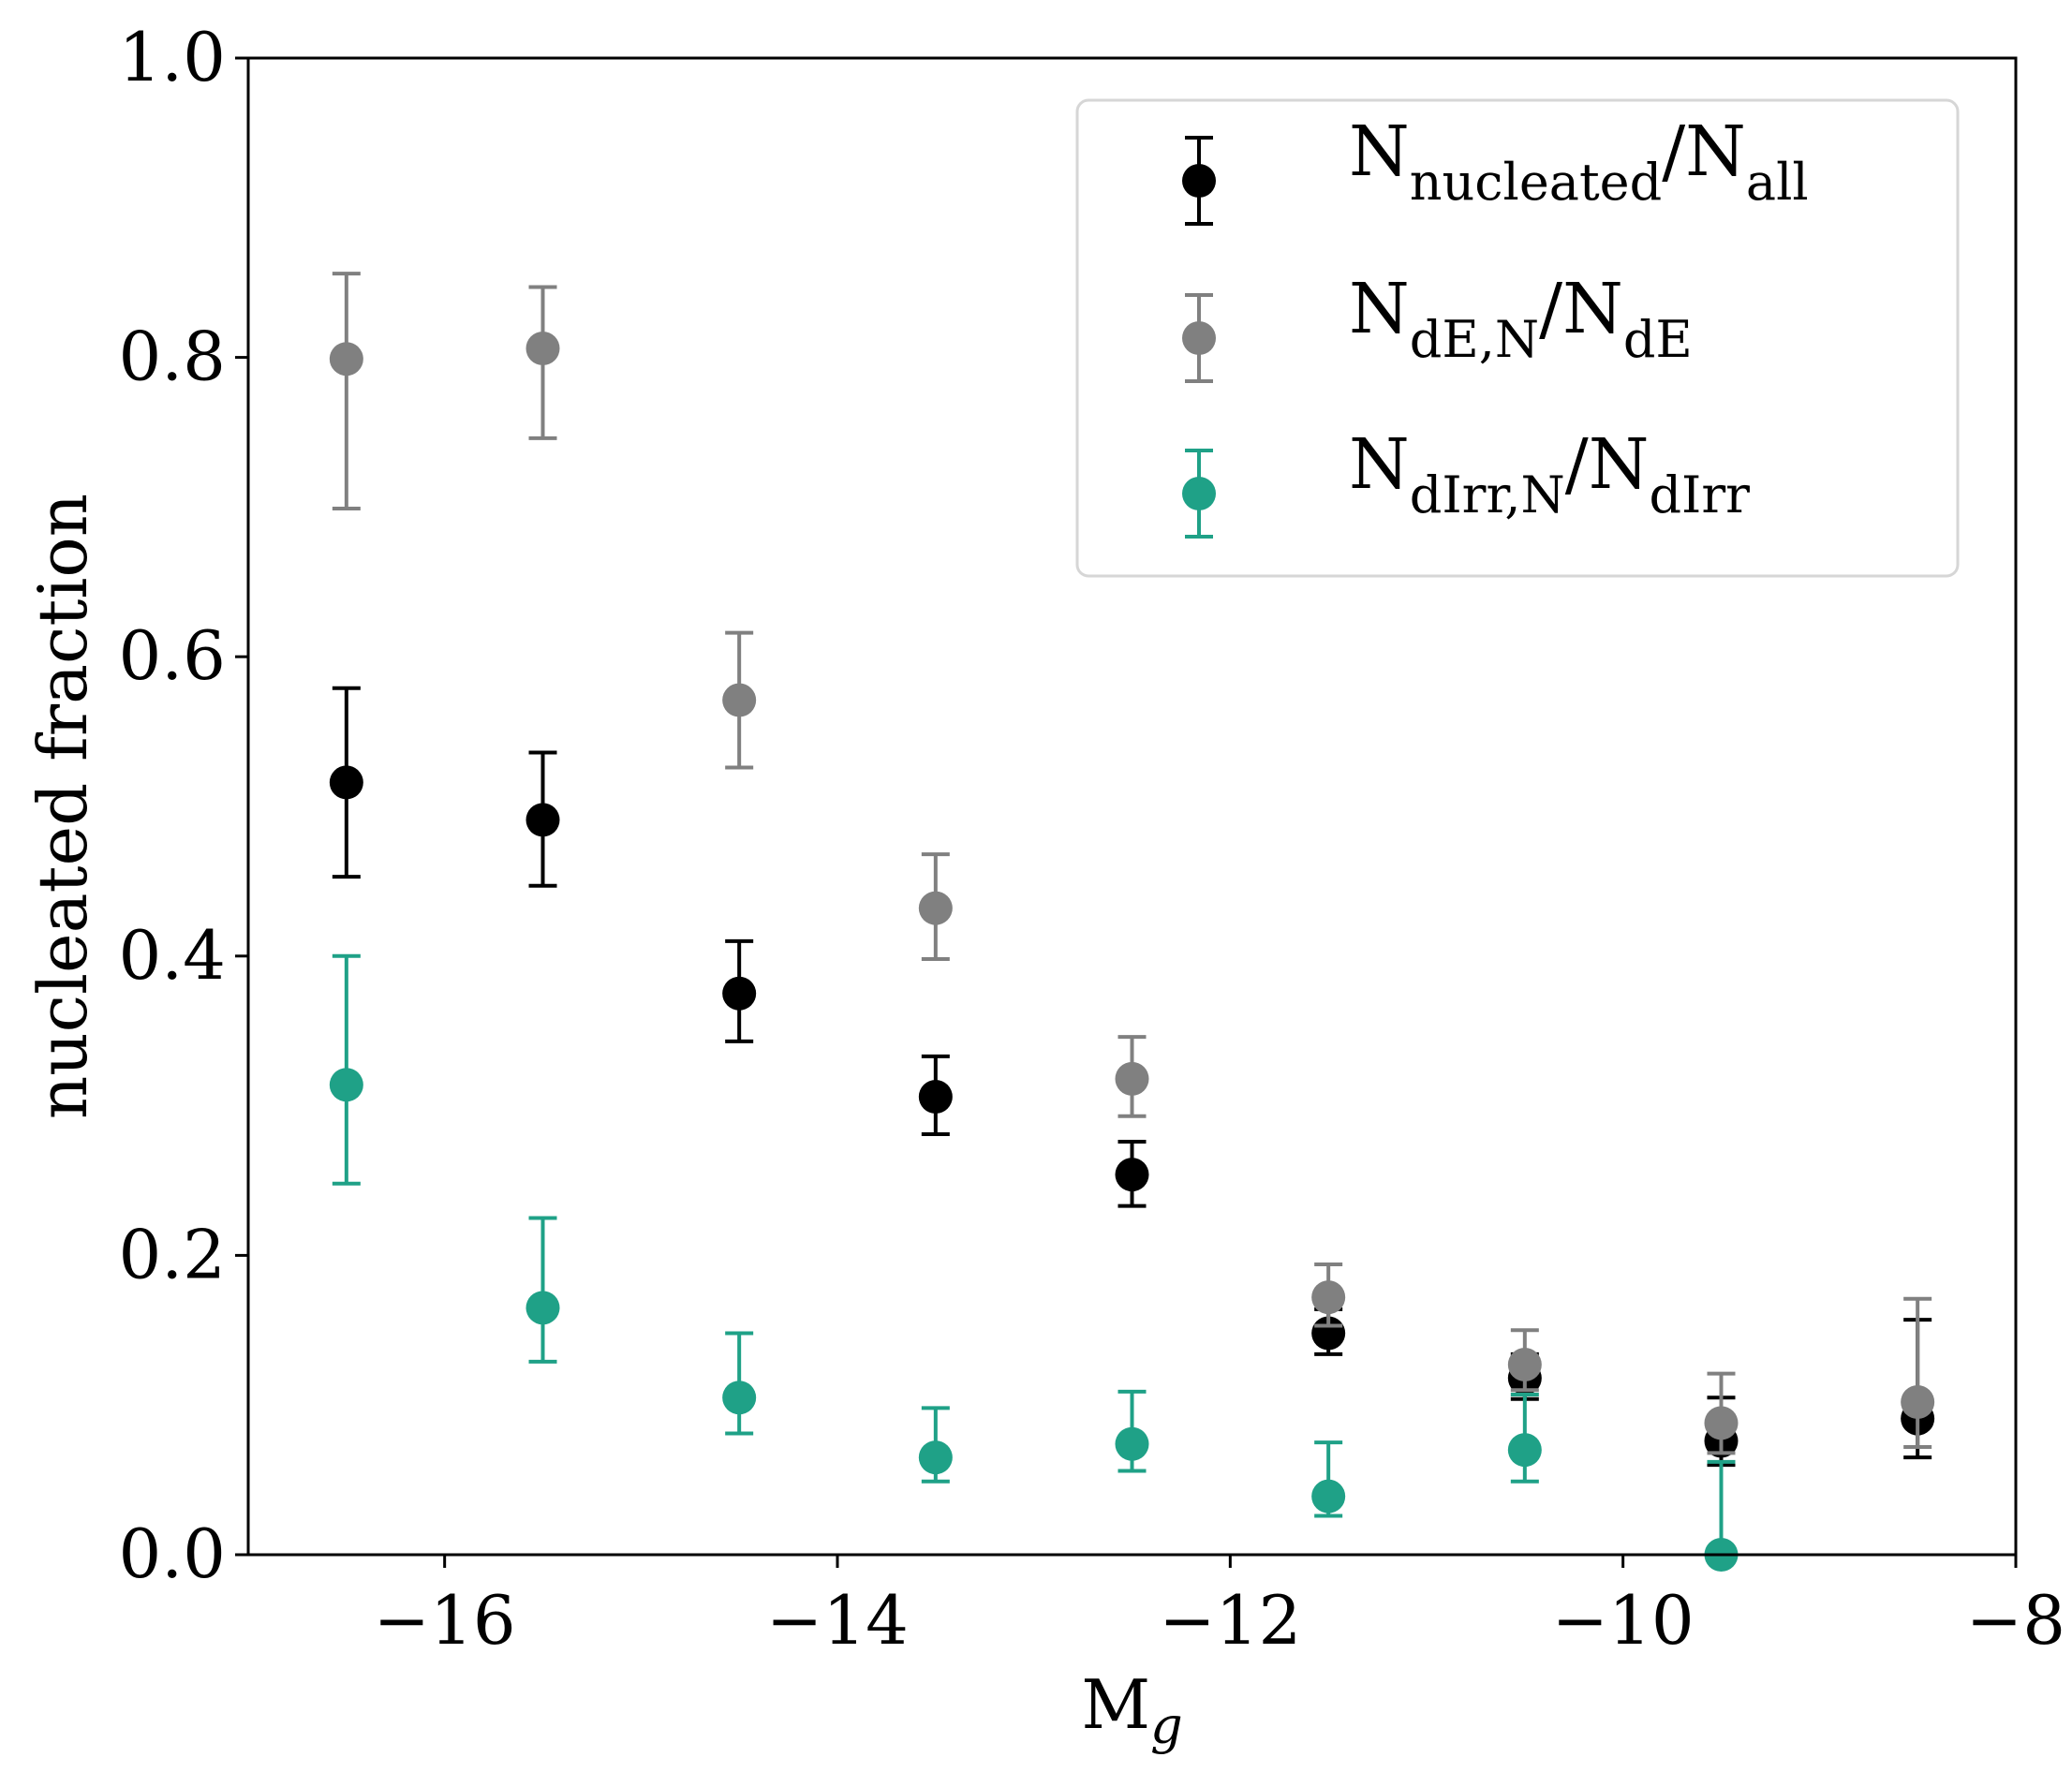  What do you see at coordinates (1536, 182) in the screenshot?
I see `legend-label-sub: nucleated` at bounding box center [1536, 182].